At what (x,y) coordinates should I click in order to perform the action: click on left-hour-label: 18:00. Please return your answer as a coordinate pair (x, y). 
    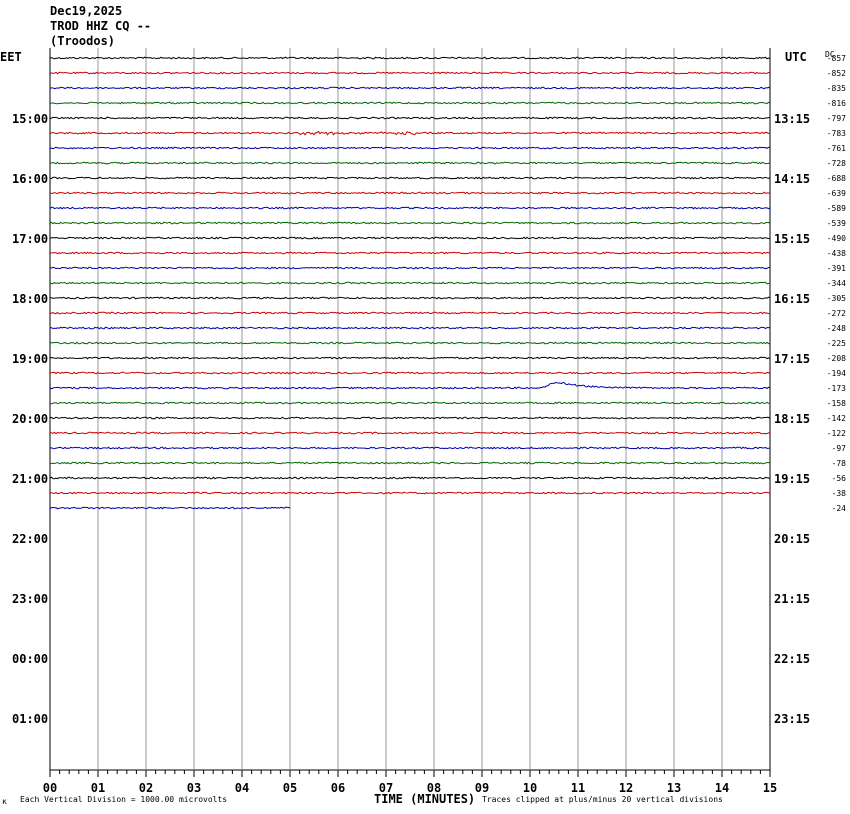
    Looking at the image, I should click on (30, 299).